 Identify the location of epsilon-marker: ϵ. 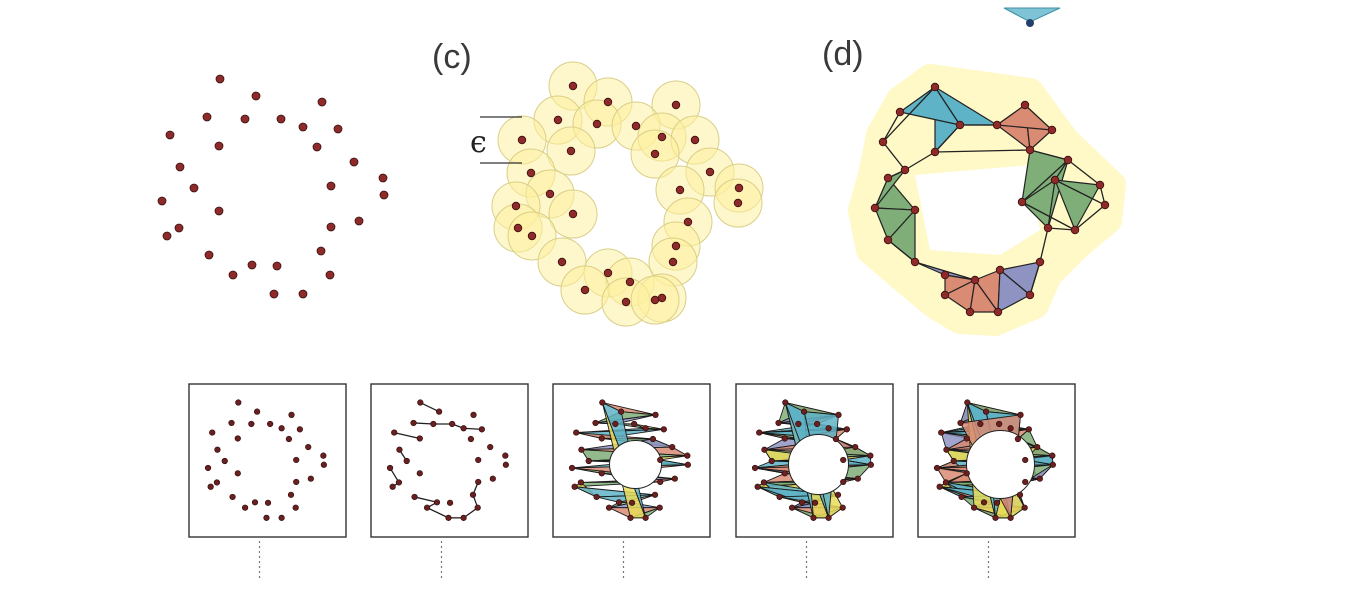
(496, 140).